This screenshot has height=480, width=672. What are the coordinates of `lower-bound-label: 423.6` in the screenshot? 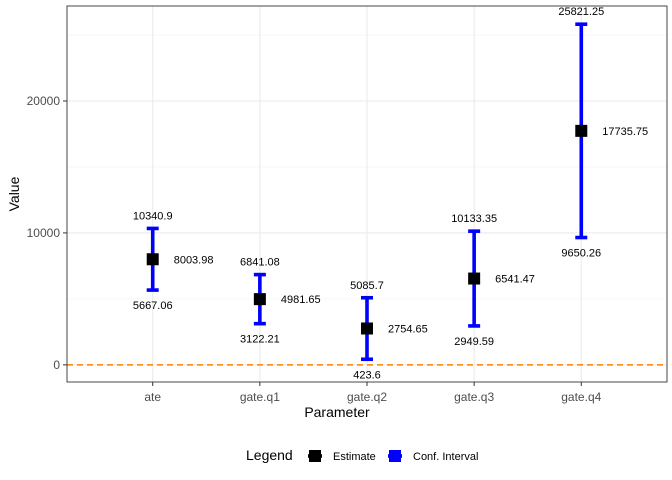 It's located at (367, 375).